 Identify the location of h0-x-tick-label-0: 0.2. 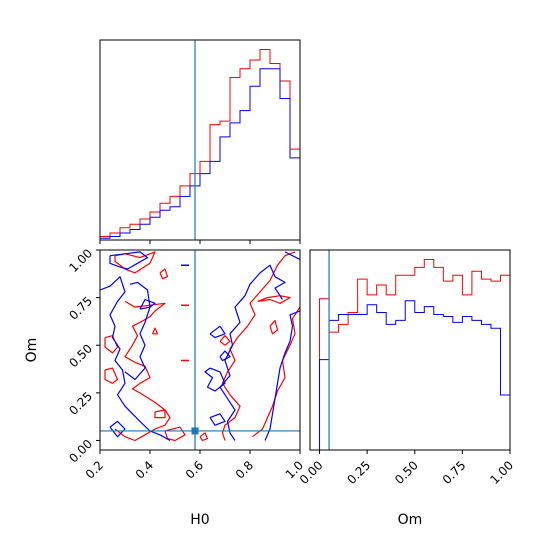
(94, 469).